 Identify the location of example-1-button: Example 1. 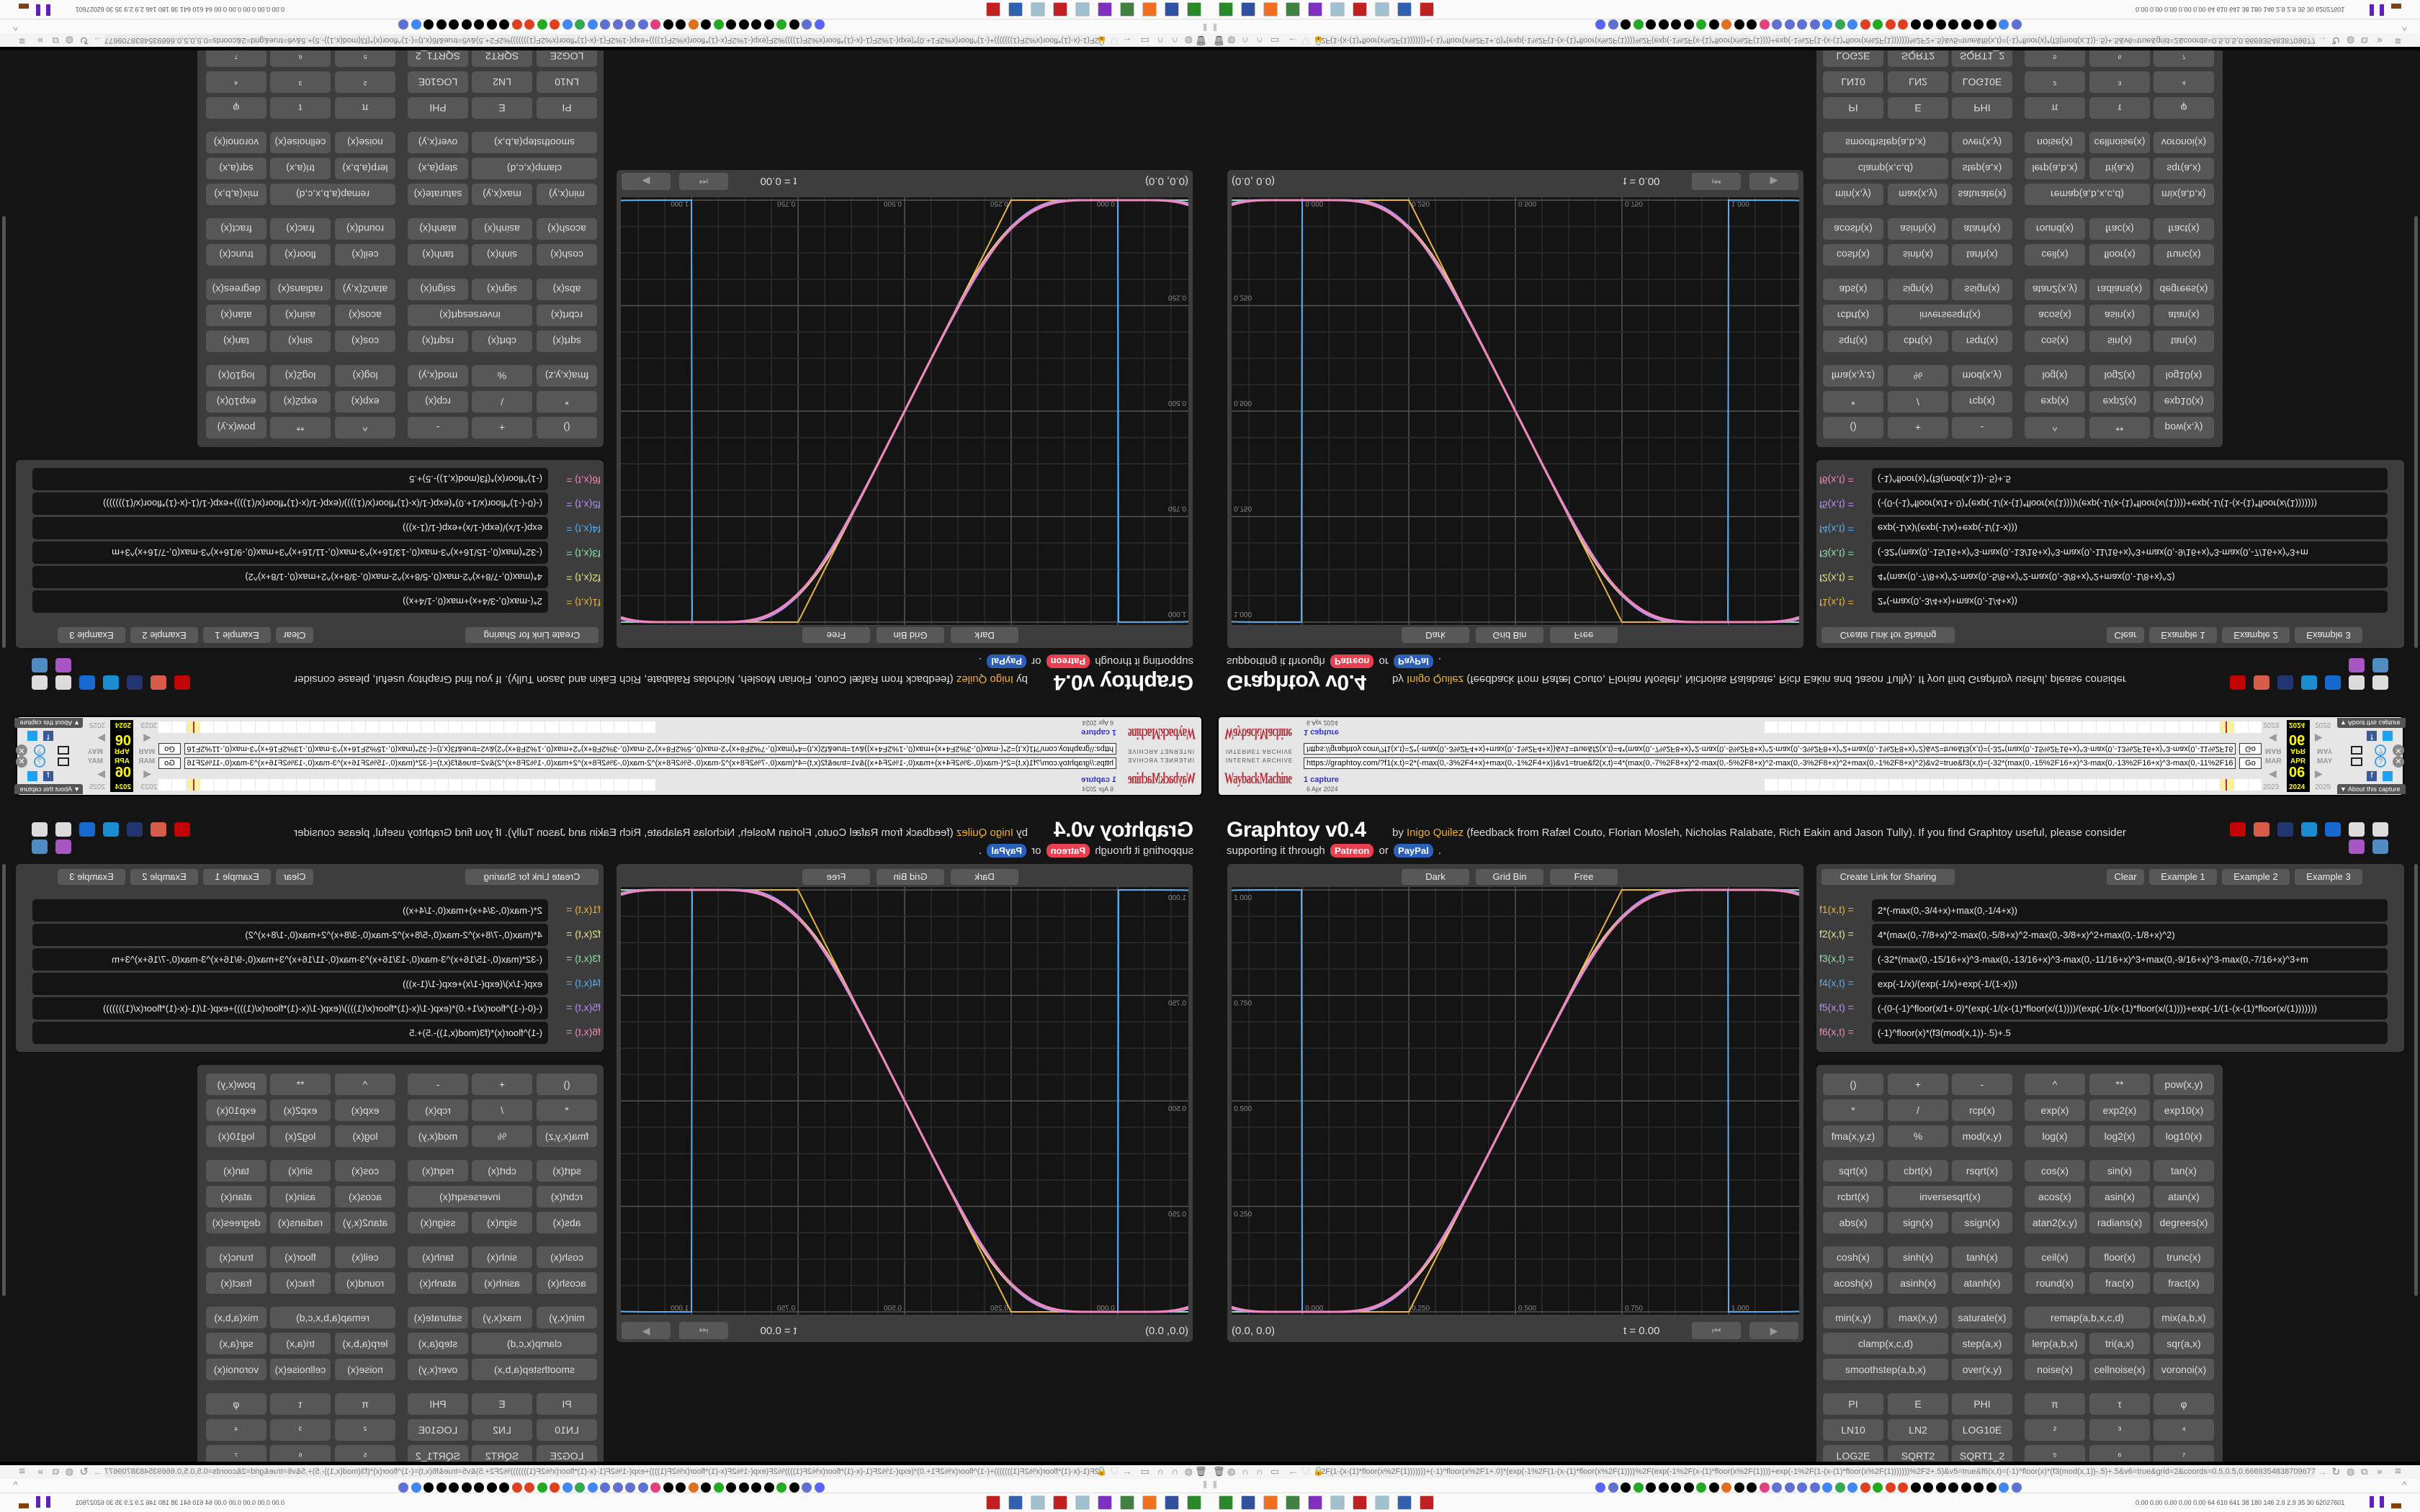
(237, 635).